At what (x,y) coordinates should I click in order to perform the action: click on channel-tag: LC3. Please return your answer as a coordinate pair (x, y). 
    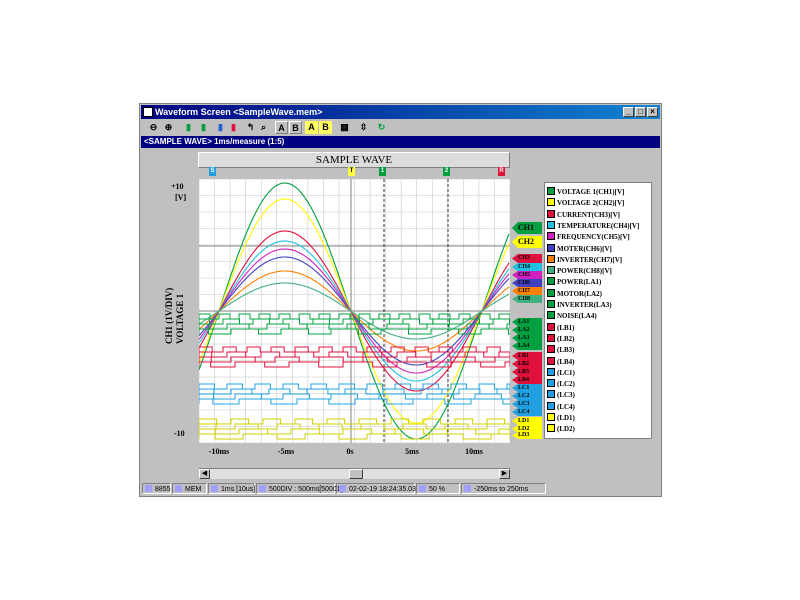
    Looking at the image, I should click on (527, 404).